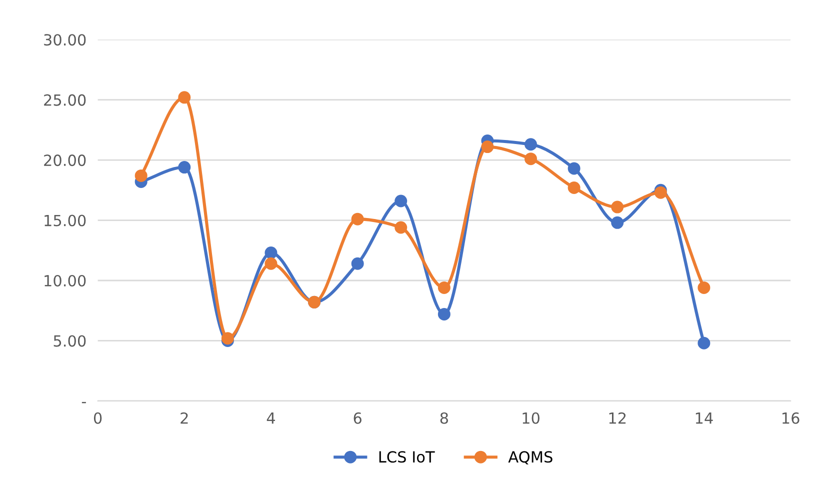 The width and height of the screenshot is (815, 495). Describe the element at coordinates (184, 418) in the screenshot. I see `x-tick-label: 2` at that location.